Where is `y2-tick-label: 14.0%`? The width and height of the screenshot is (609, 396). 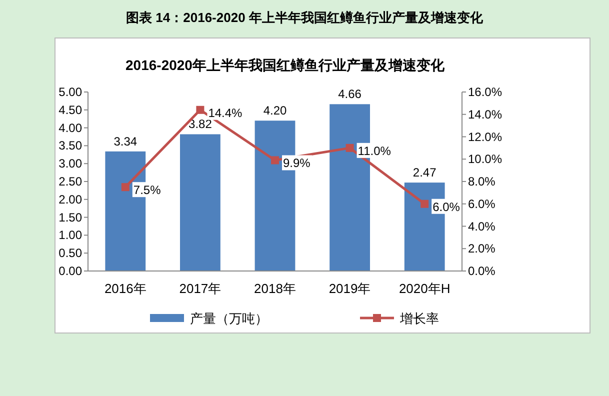
y2-tick-label: 14.0% is located at coordinates (485, 114).